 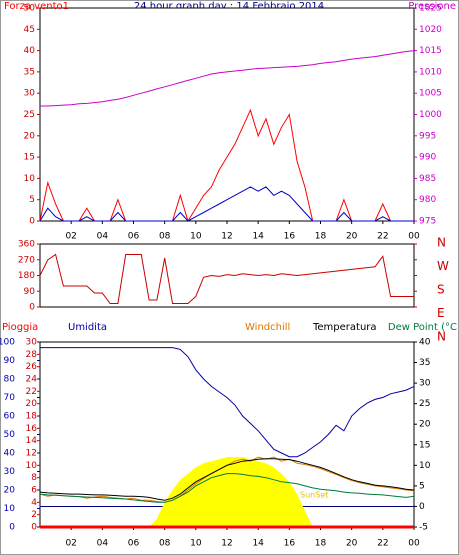 What do you see at coordinates (32, 380) in the screenshot?
I see `y-tick-label: 24` at bounding box center [32, 380].